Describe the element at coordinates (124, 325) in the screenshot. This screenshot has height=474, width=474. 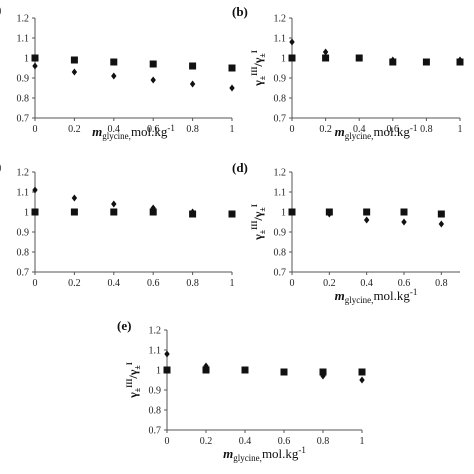
I see `panel-label: (e)` at that location.